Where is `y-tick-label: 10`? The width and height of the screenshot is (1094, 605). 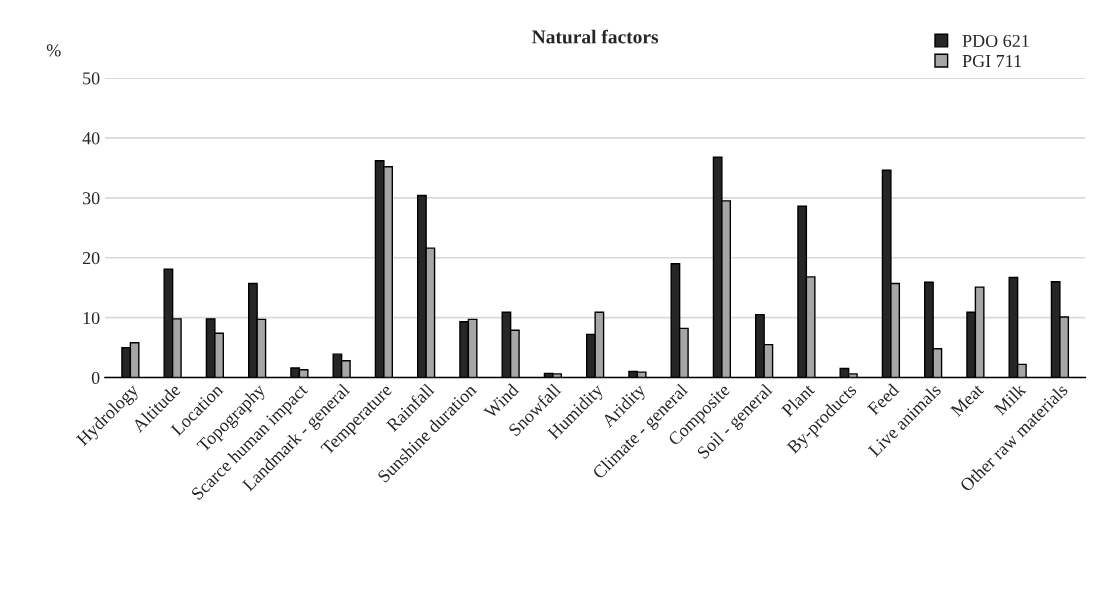 y-tick-label: 10 is located at coordinates (91, 318).